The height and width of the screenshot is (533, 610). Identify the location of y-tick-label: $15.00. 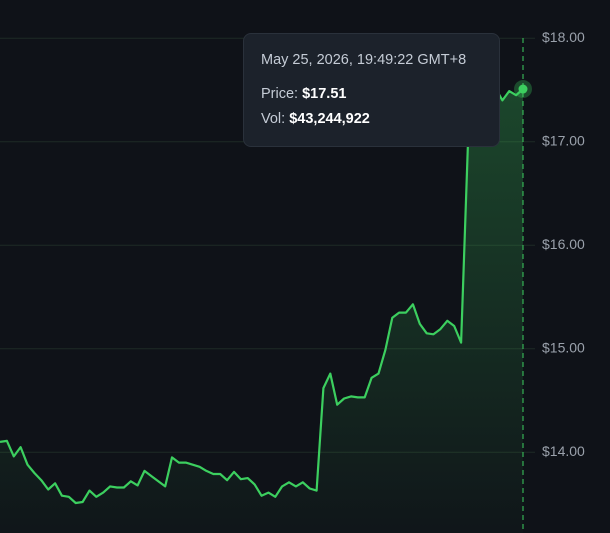
(563, 347).